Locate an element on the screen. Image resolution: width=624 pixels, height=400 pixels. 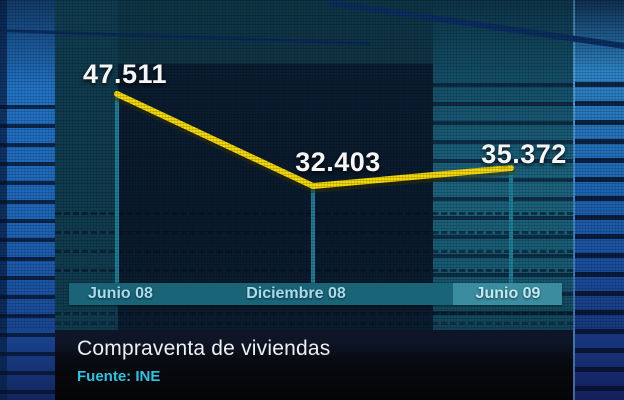
value-label-diciembre08: 32.403 is located at coordinates (338, 162).